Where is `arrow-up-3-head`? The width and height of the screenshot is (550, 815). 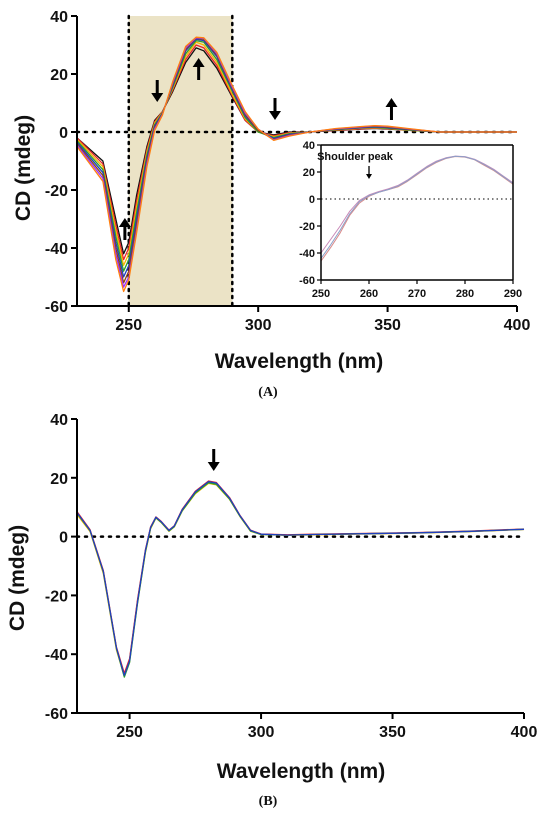 arrow-up-3-head is located at coordinates (198, 62).